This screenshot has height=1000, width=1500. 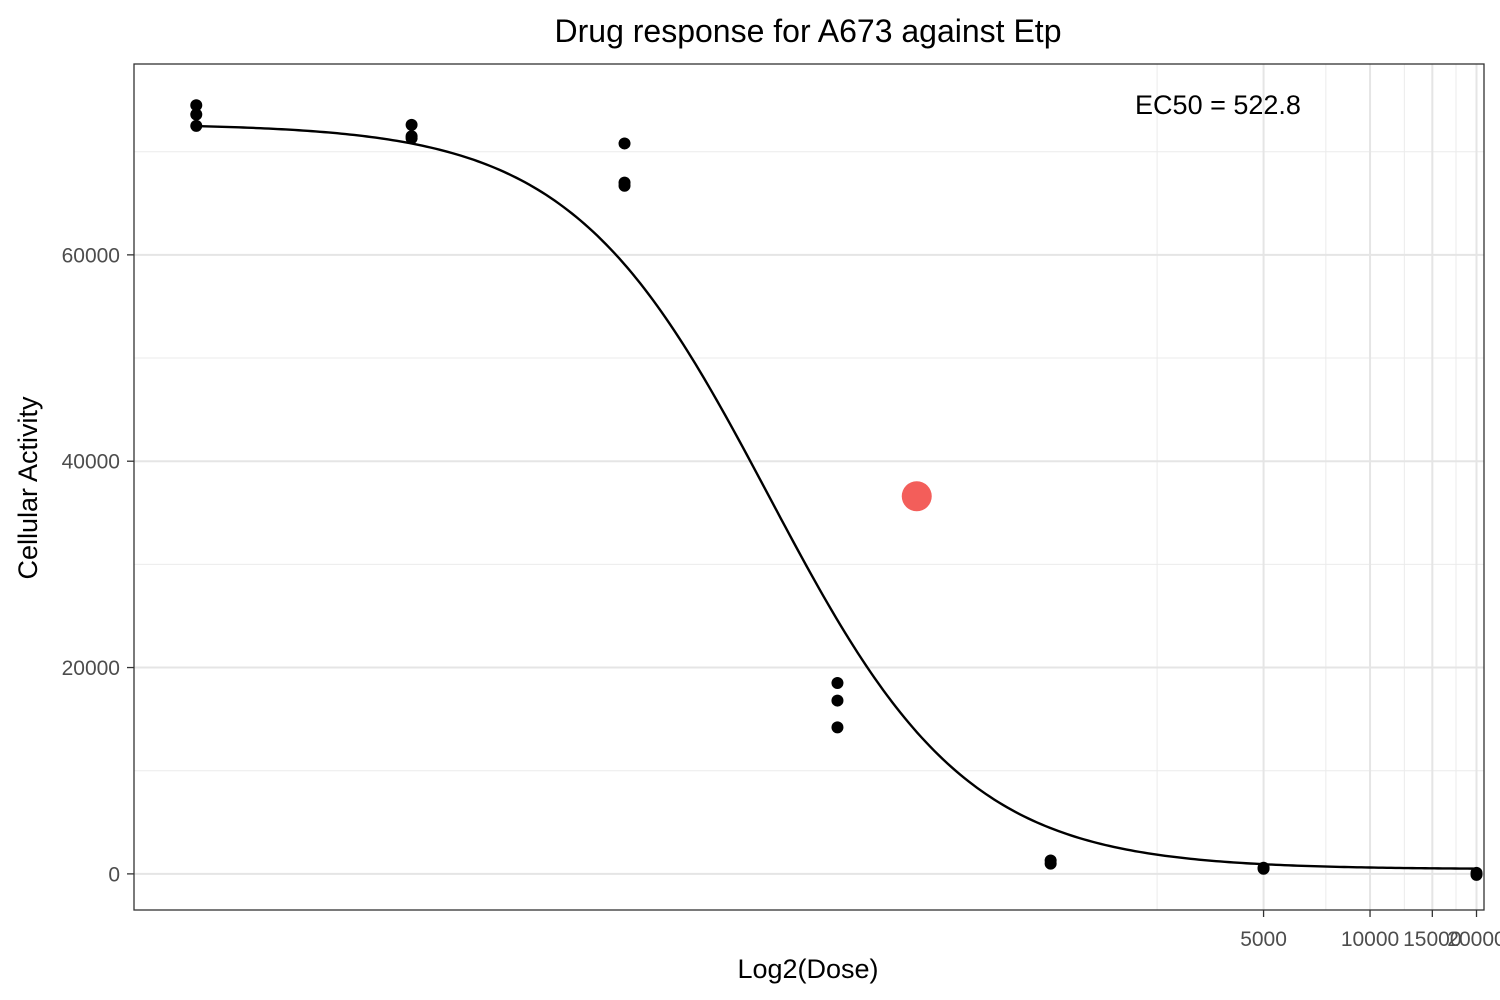 I want to click on x-tick-label: 20000, so click(x=1473, y=939).